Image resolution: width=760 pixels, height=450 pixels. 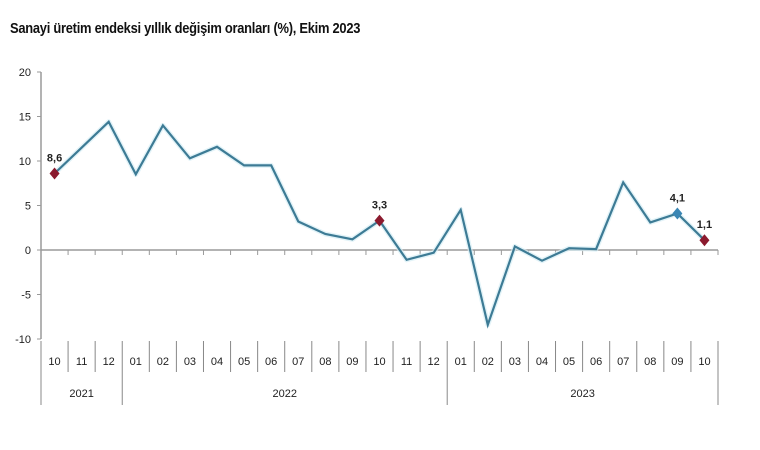 I want to click on y-axis: 20 15 10 5 0 -5 -10, so click(x=28, y=206).